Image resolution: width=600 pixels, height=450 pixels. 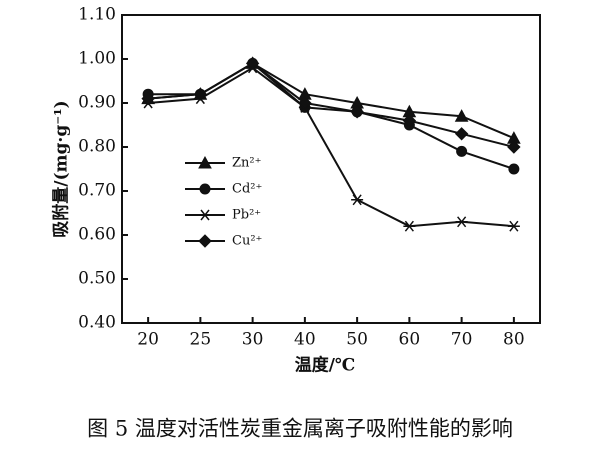 What do you see at coordinates (97, 15) in the screenshot?
I see `y-tick-label: 1.10` at bounding box center [97, 15].